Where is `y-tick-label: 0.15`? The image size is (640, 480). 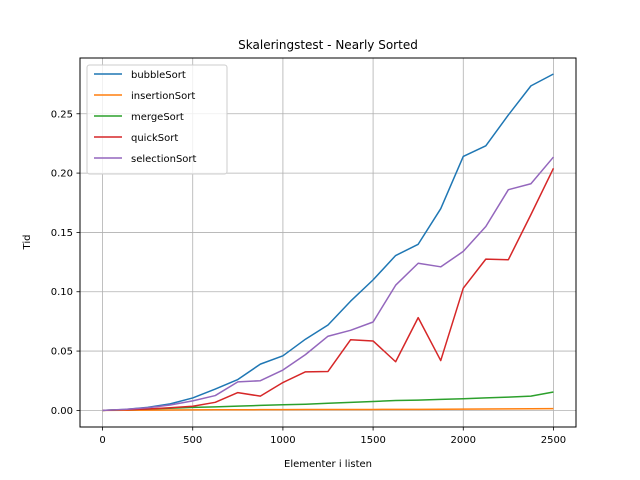 y-tick-label: 0.15 is located at coordinates (62, 233).